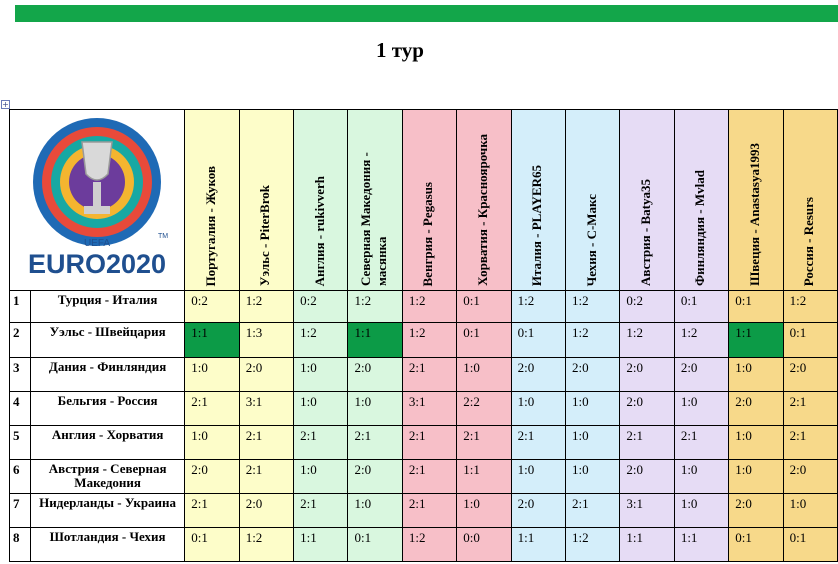  What do you see at coordinates (20, 442) in the screenshot?
I see `row-number: 5` at bounding box center [20, 442].